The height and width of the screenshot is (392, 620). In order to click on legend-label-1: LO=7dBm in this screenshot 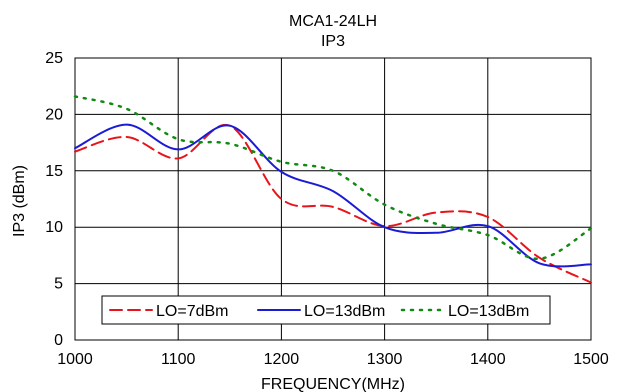, I will do `click(192, 311)`.